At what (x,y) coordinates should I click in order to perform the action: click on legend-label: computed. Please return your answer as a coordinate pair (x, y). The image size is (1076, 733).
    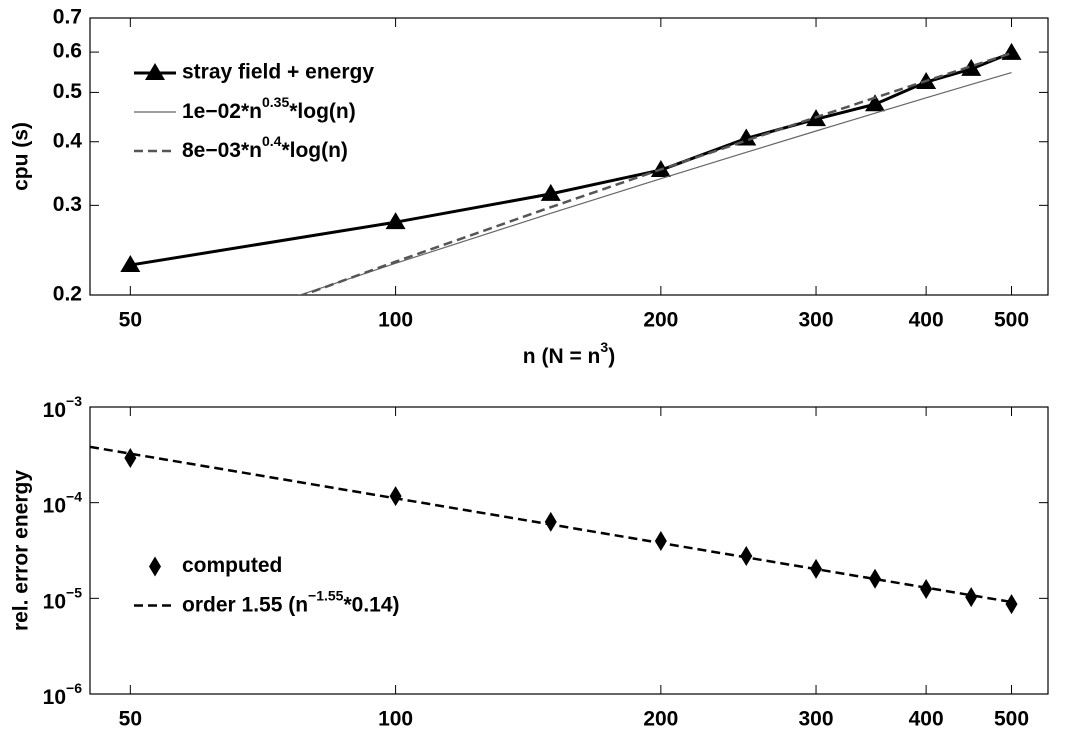
    Looking at the image, I should click on (232, 565).